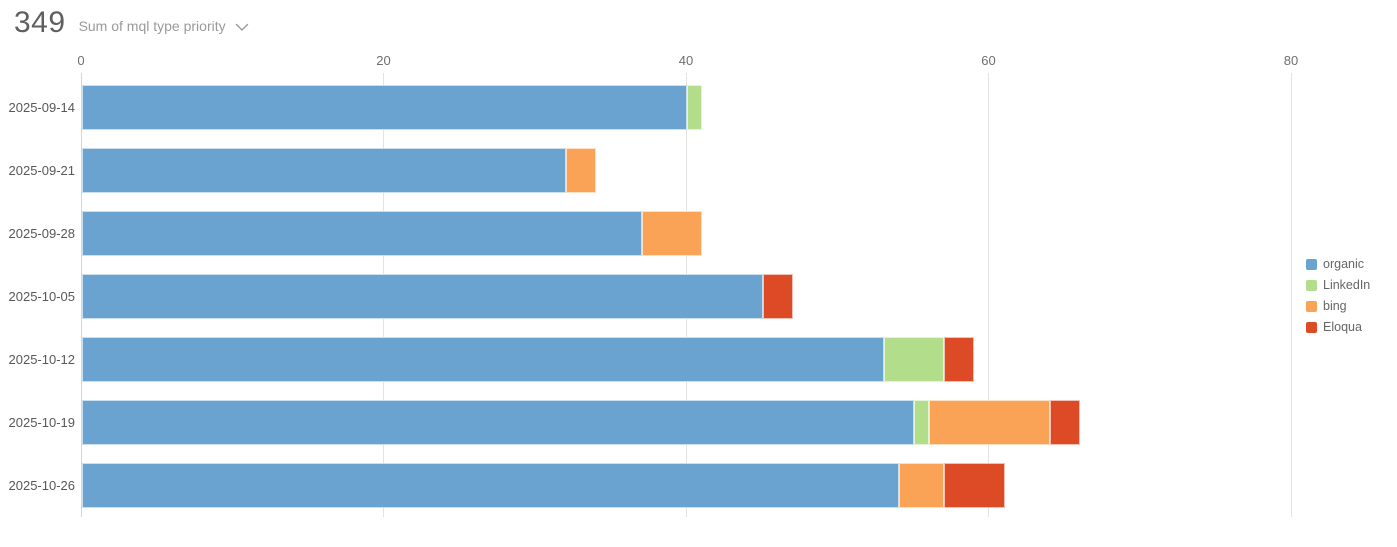 The image size is (1397, 547). What do you see at coordinates (42, 485) in the screenshot?
I see `y-axis-category-label: 2025-10-26` at bounding box center [42, 485].